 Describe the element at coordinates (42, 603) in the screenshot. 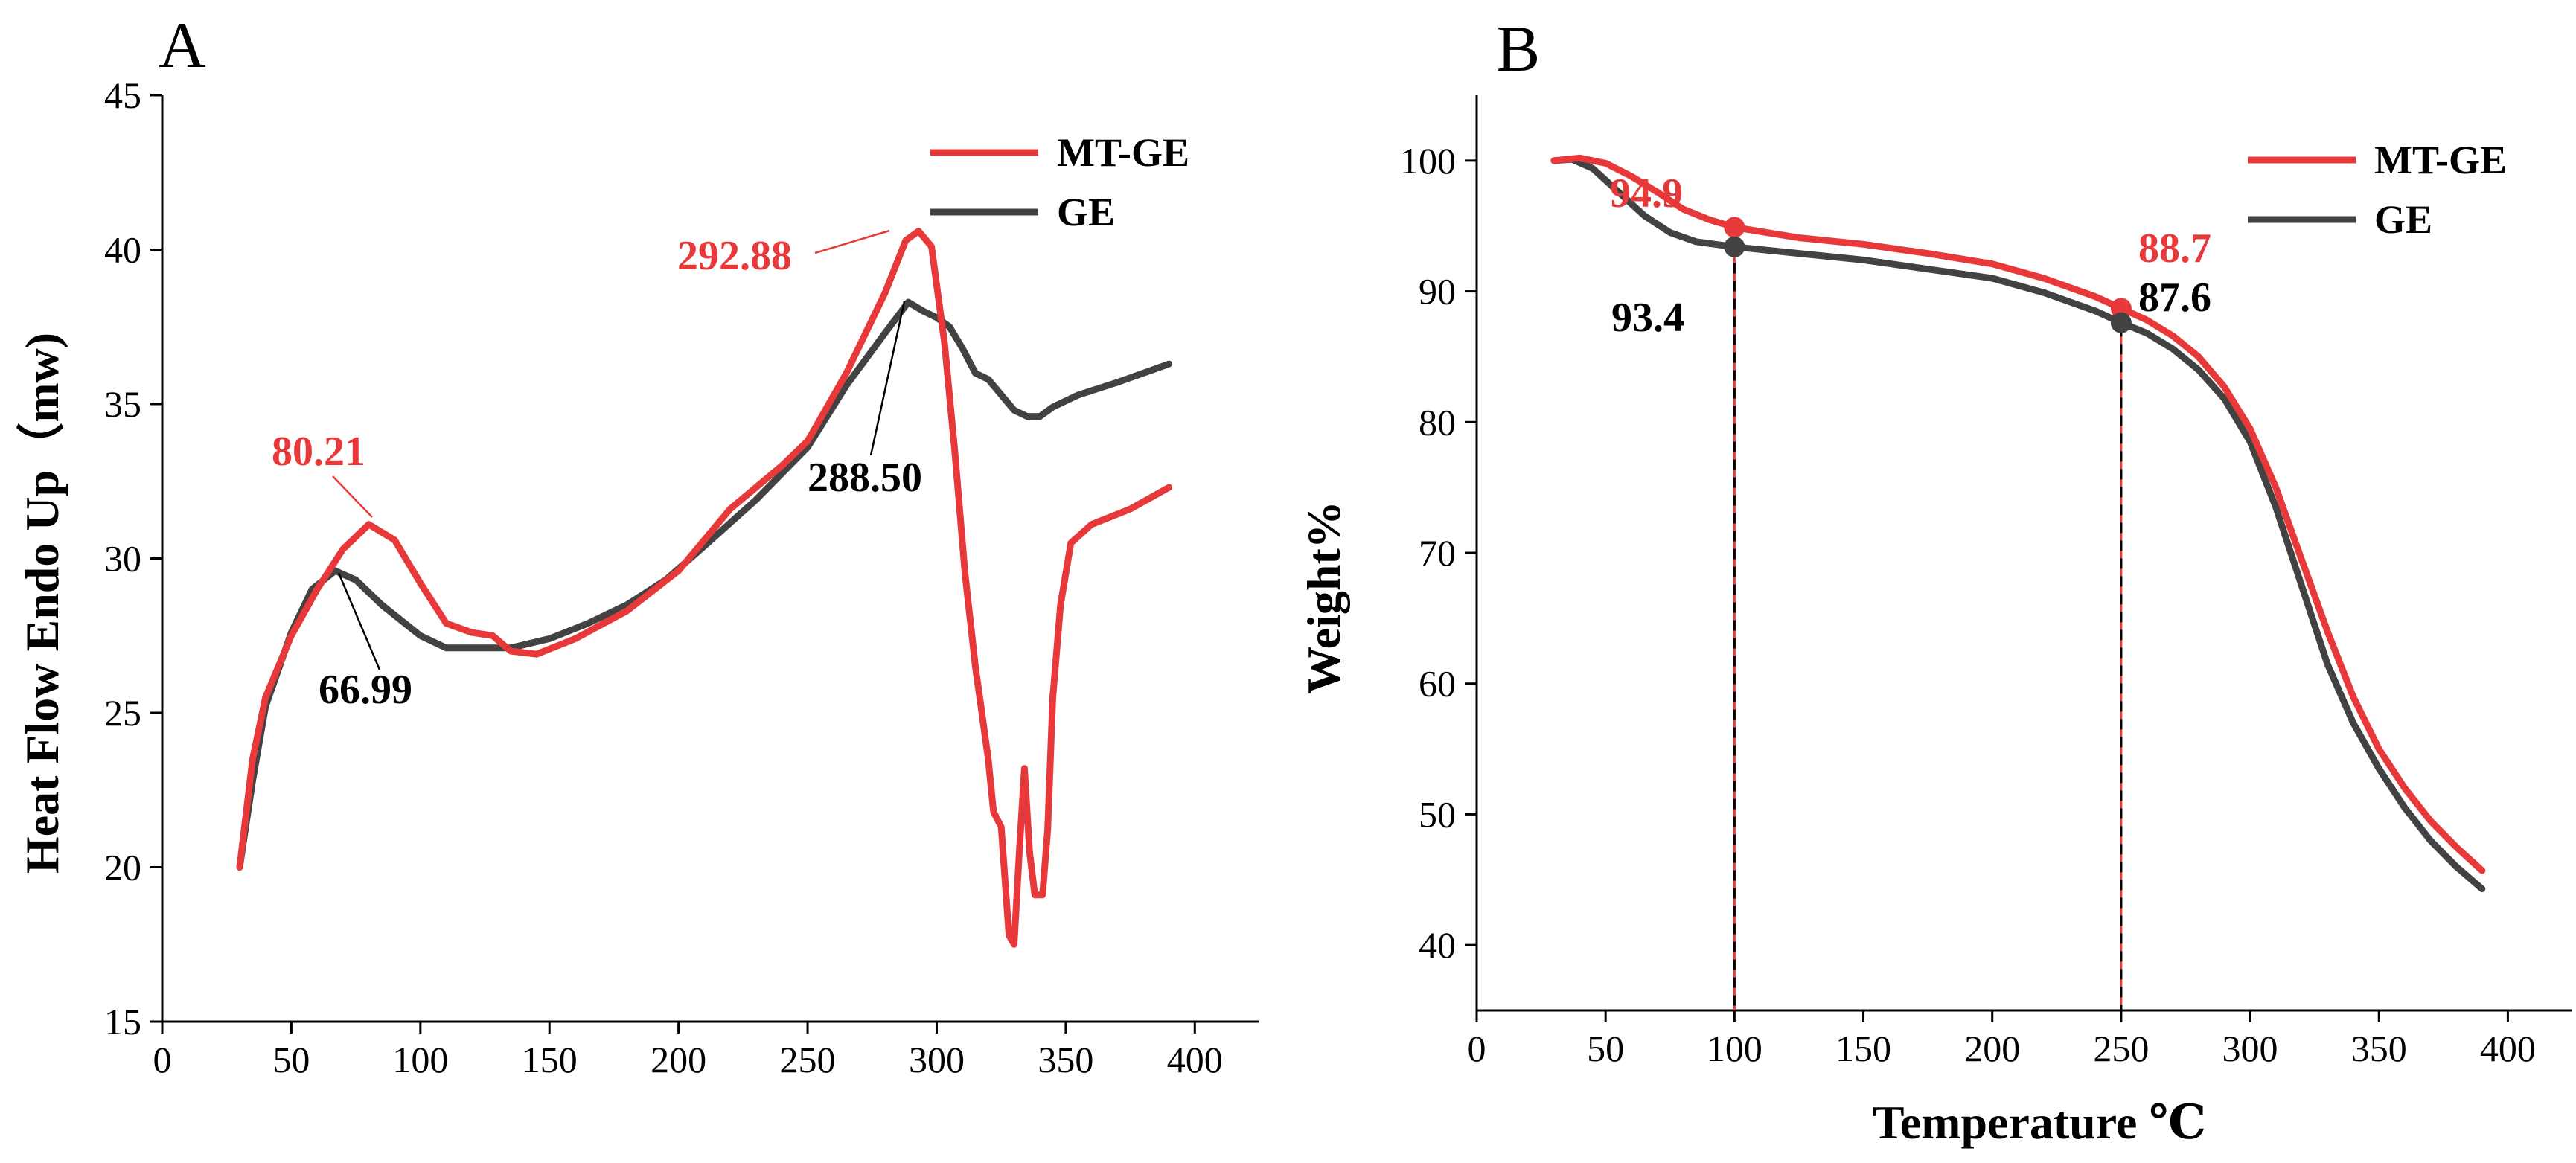

I see `y-axis-title: Heat Flow Endo Up（mw)` at that location.